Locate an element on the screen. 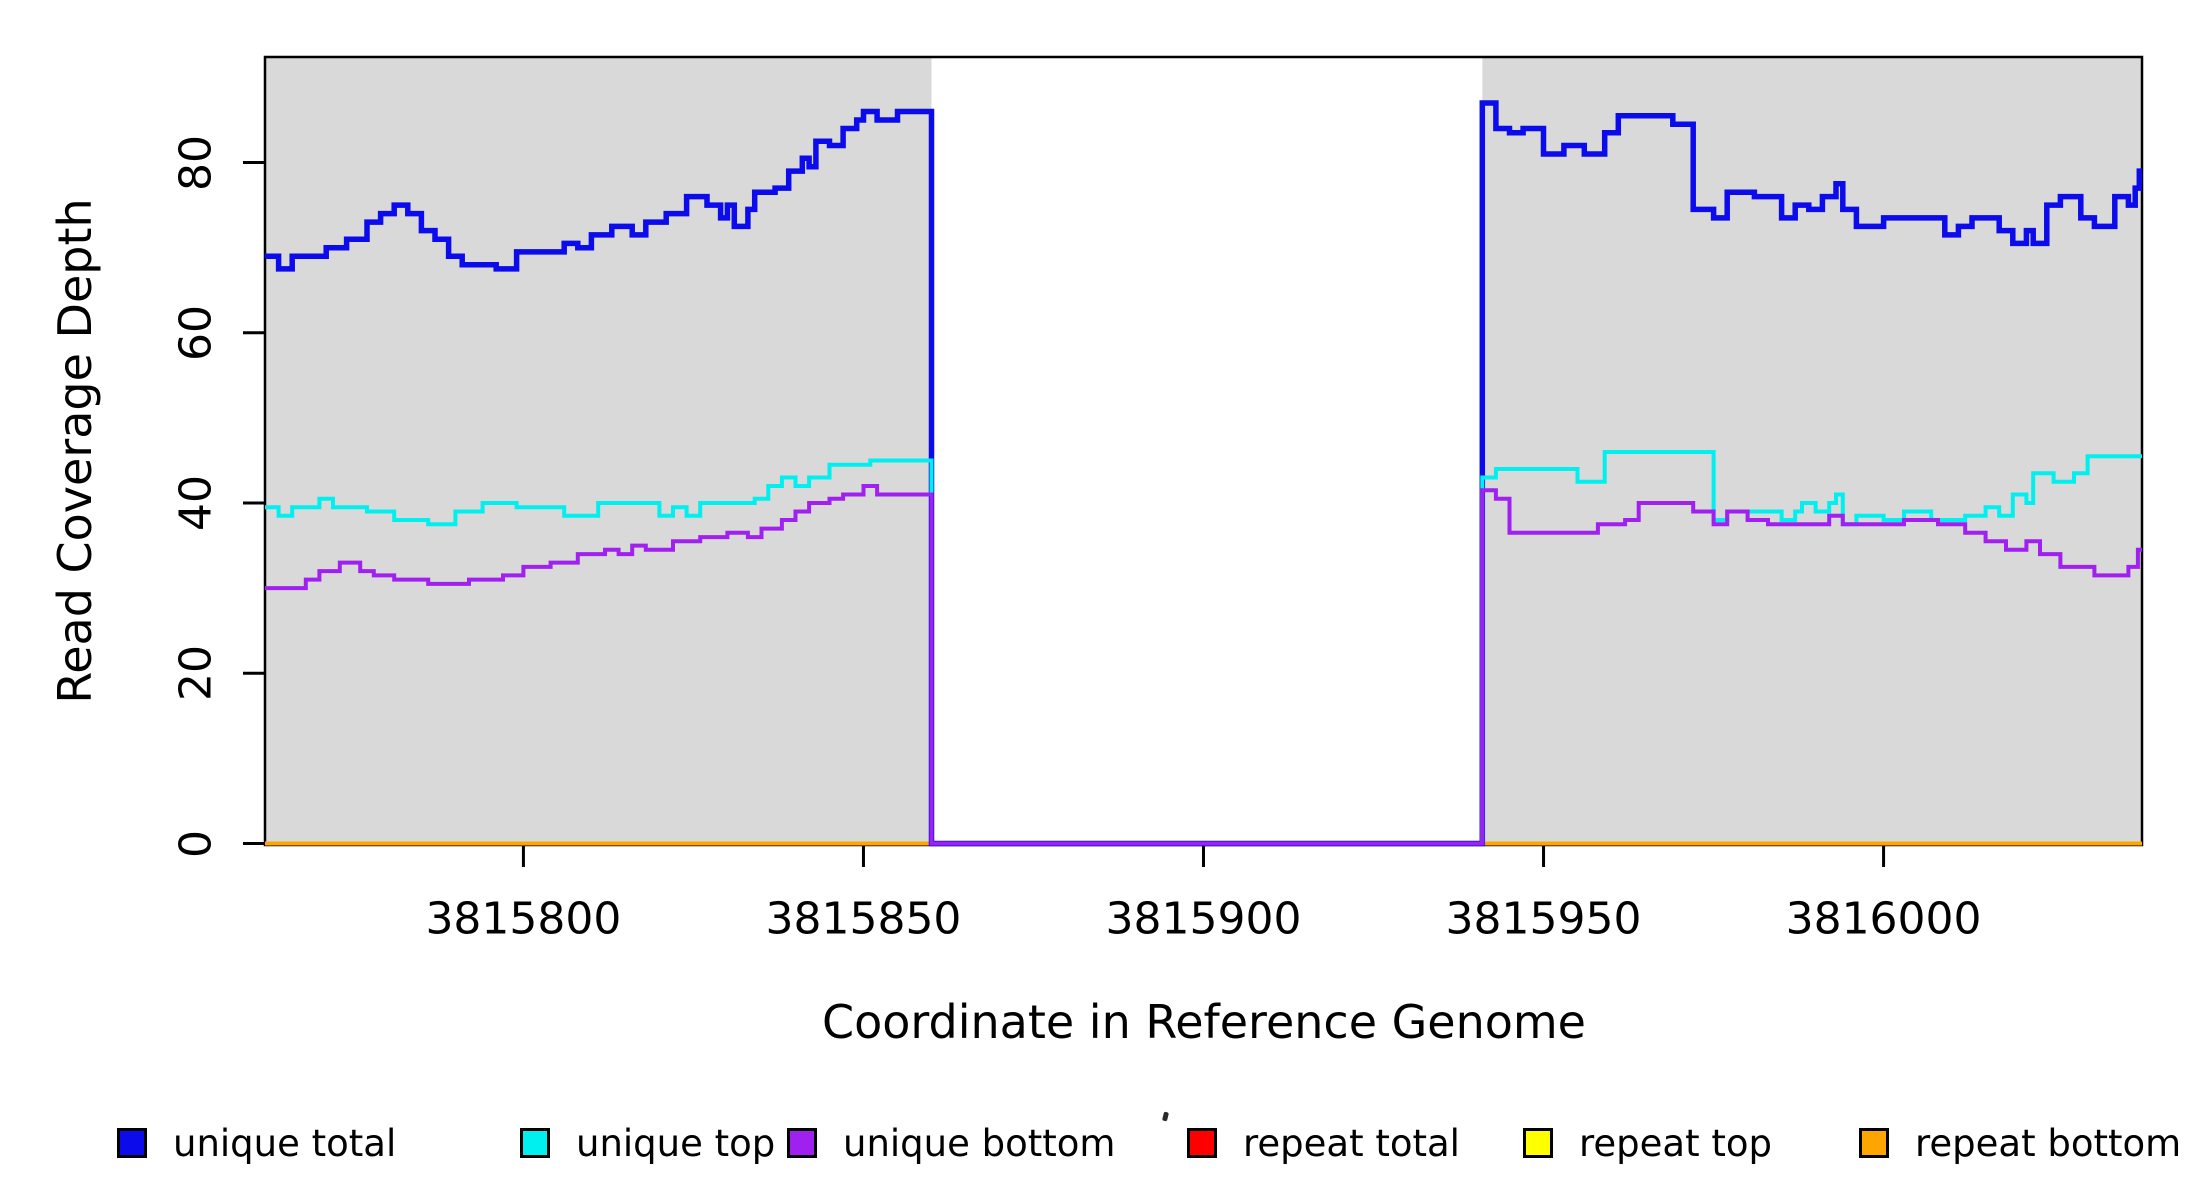  x-tick-label: 3815950 is located at coordinates (1543, 919).